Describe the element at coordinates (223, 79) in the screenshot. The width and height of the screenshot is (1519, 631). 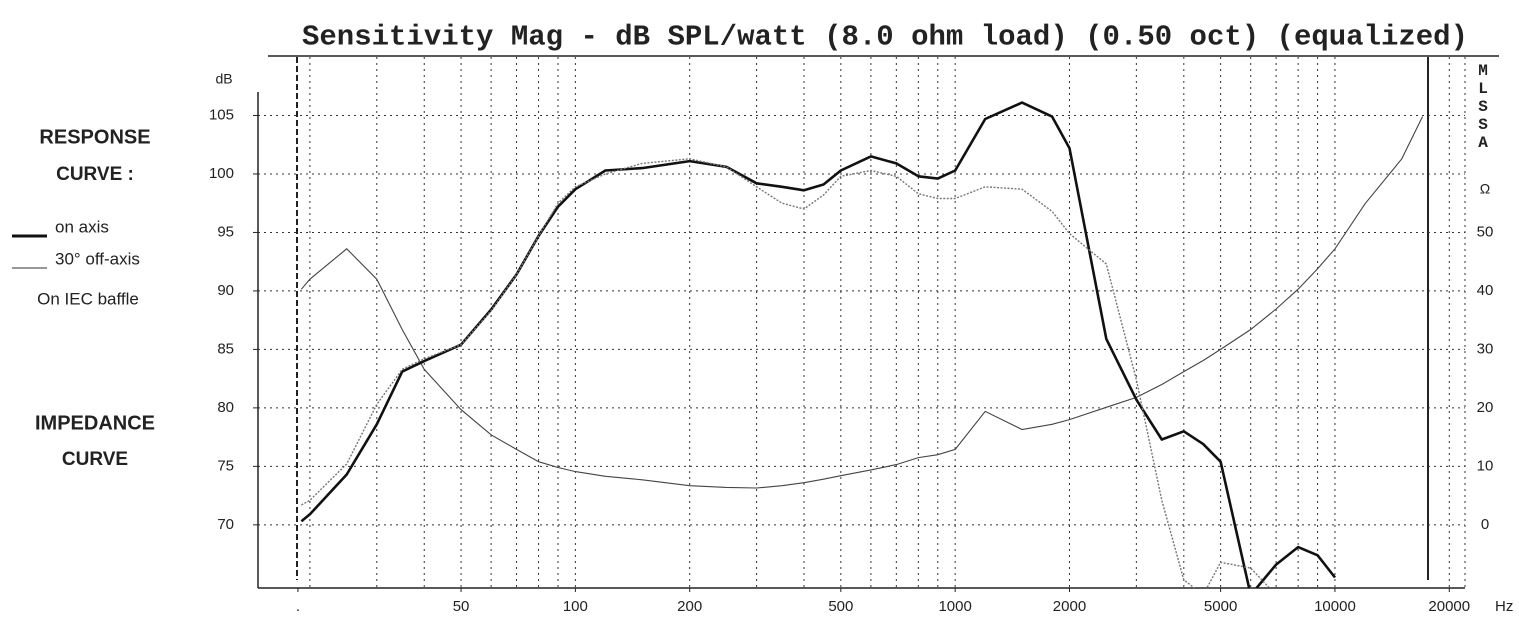
I see `y-axis-label: dB` at that location.